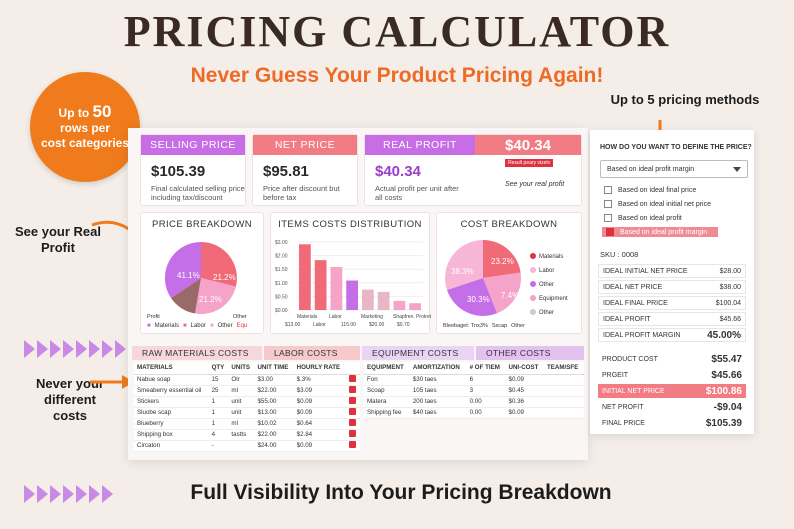 The width and height of the screenshot is (794, 529). What do you see at coordinates (387, 413) in the screenshot?
I see `table-cell: Shipping fee` at bounding box center [387, 413].